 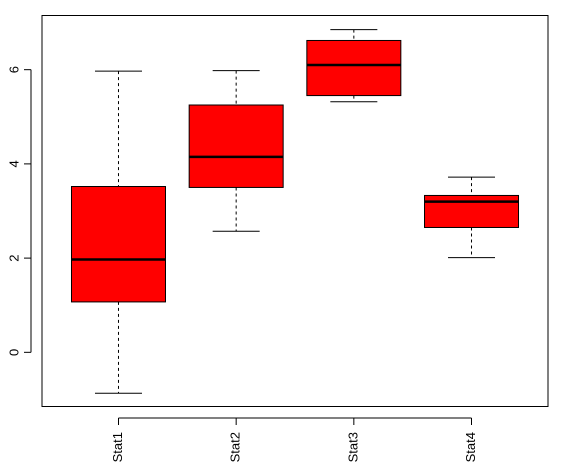 What do you see at coordinates (13, 163) in the screenshot?
I see `y-tick-label: 4` at bounding box center [13, 163].